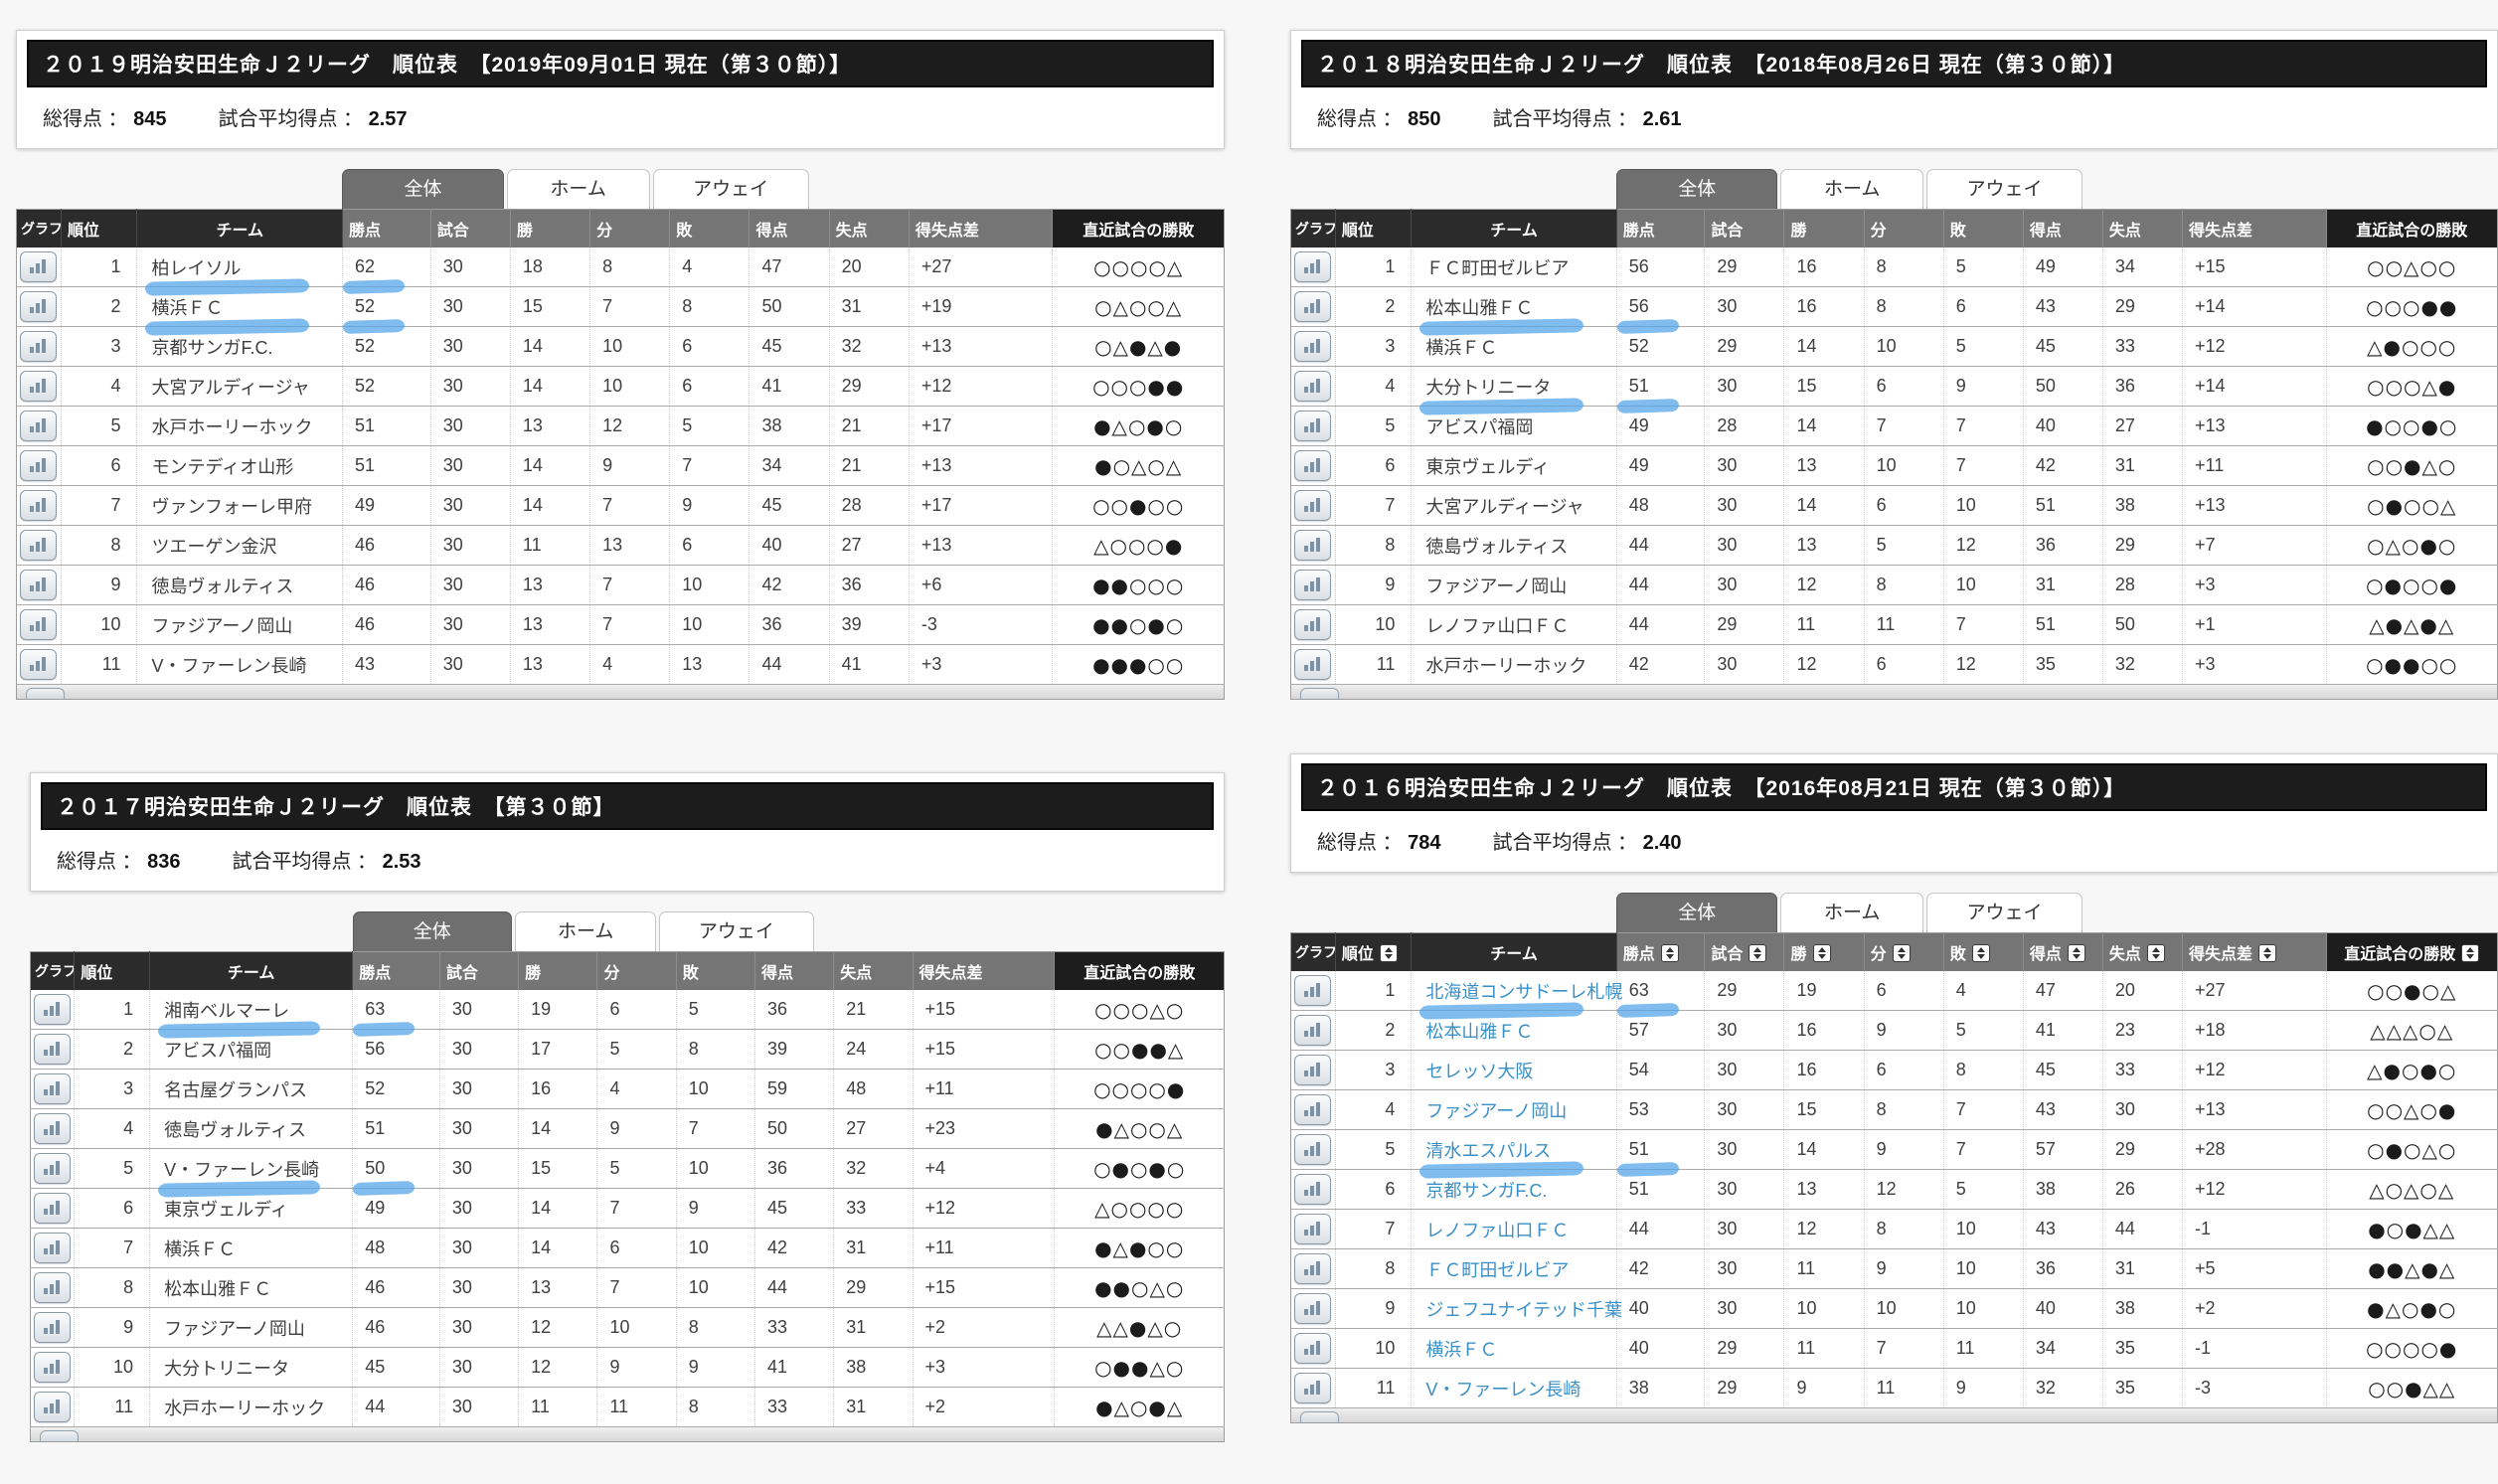 Image resolution: width=2498 pixels, height=1484 pixels. Describe the element at coordinates (2063, 1030) in the screenshot. I see `cell-gf: 41` at that location.